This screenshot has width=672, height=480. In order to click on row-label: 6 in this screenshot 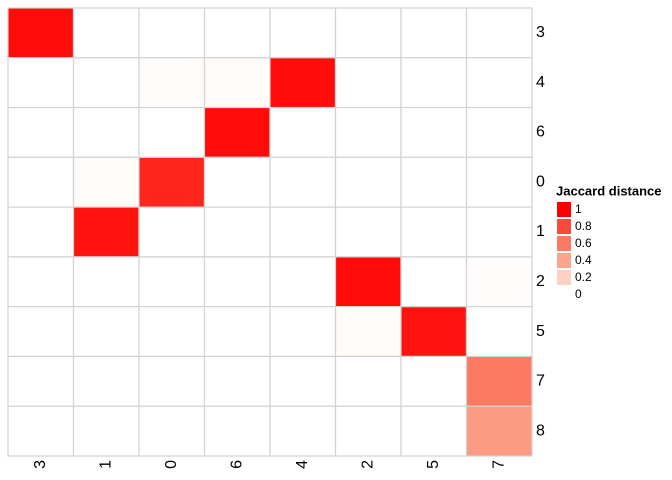, I will do `click(540, 132)`.